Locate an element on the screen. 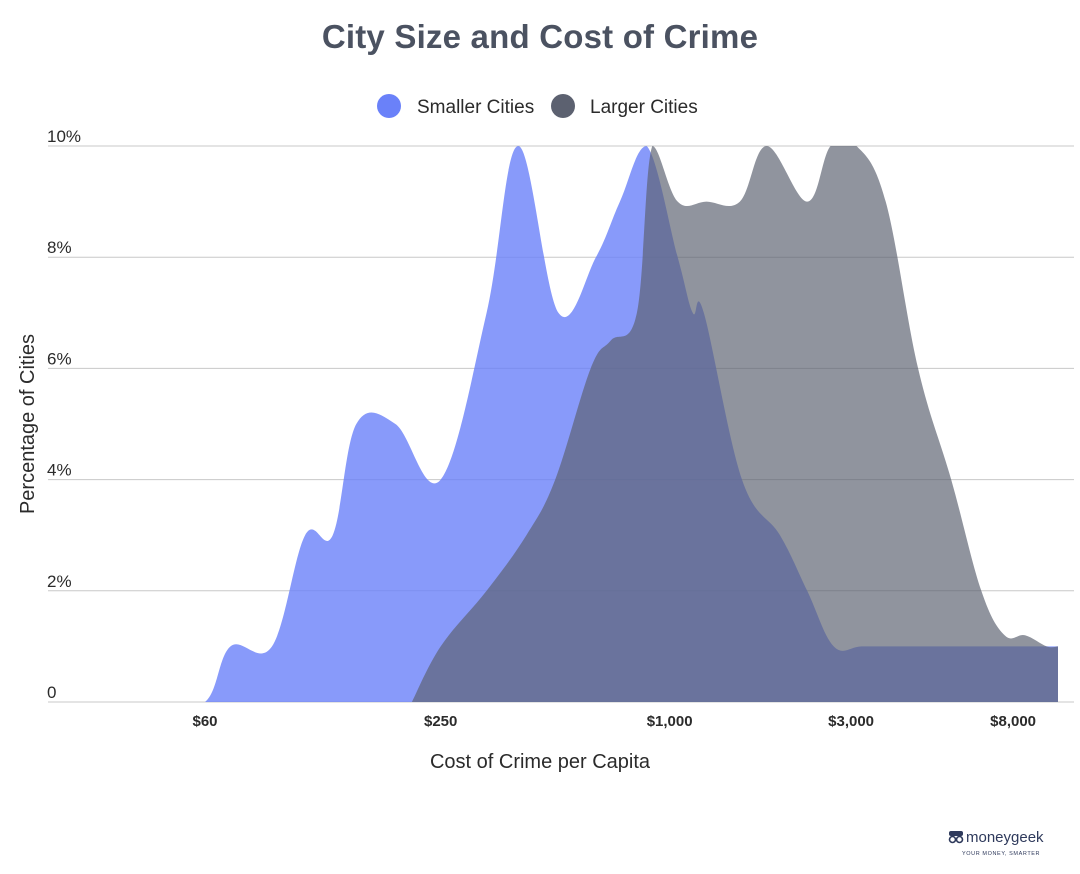 The image size is (1080, 874). x-tick-label: $250 is located at coordinates (440, 721).